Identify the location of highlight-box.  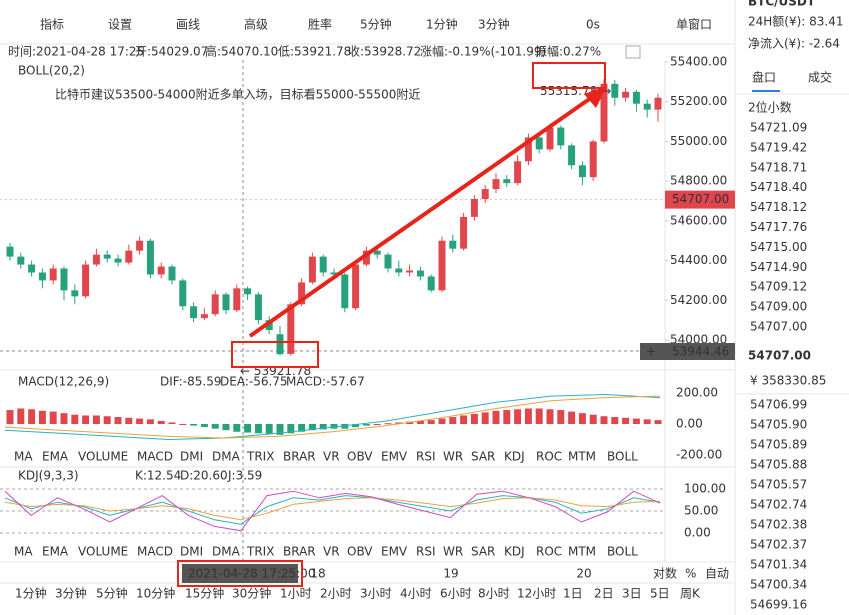
(275, 354).